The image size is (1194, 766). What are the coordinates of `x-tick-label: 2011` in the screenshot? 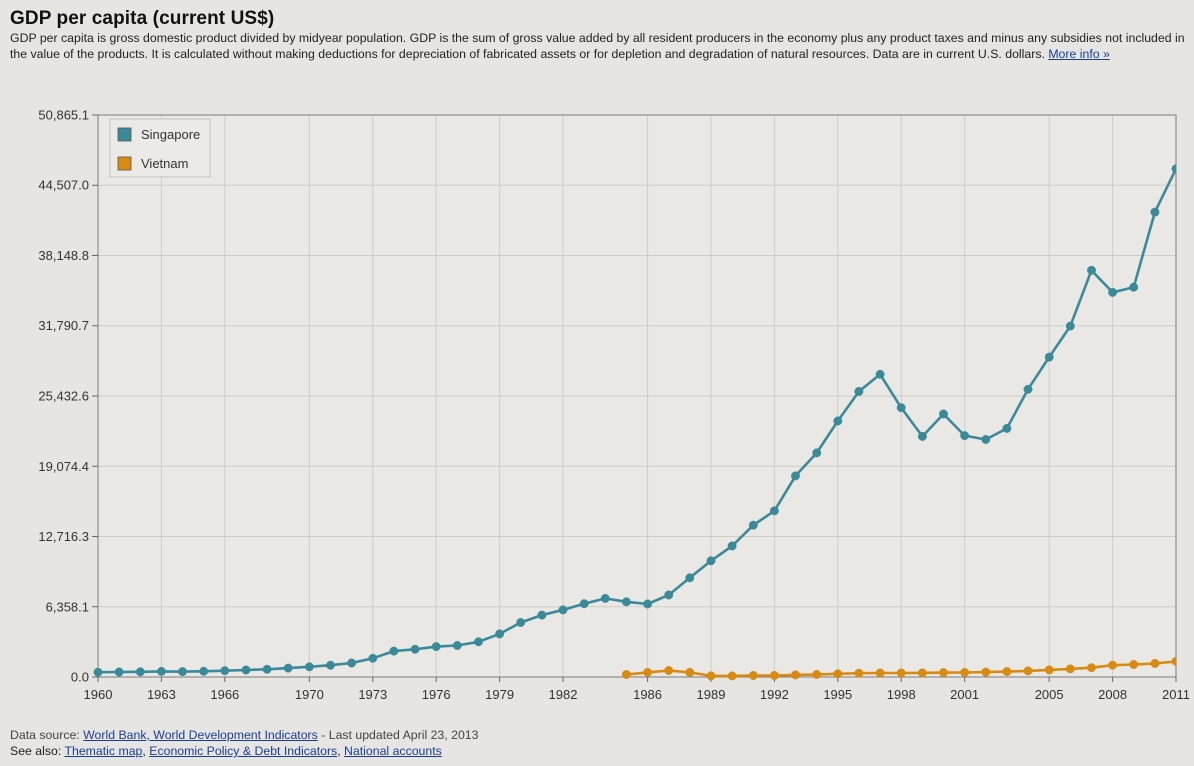 It's located at (1176, 694).